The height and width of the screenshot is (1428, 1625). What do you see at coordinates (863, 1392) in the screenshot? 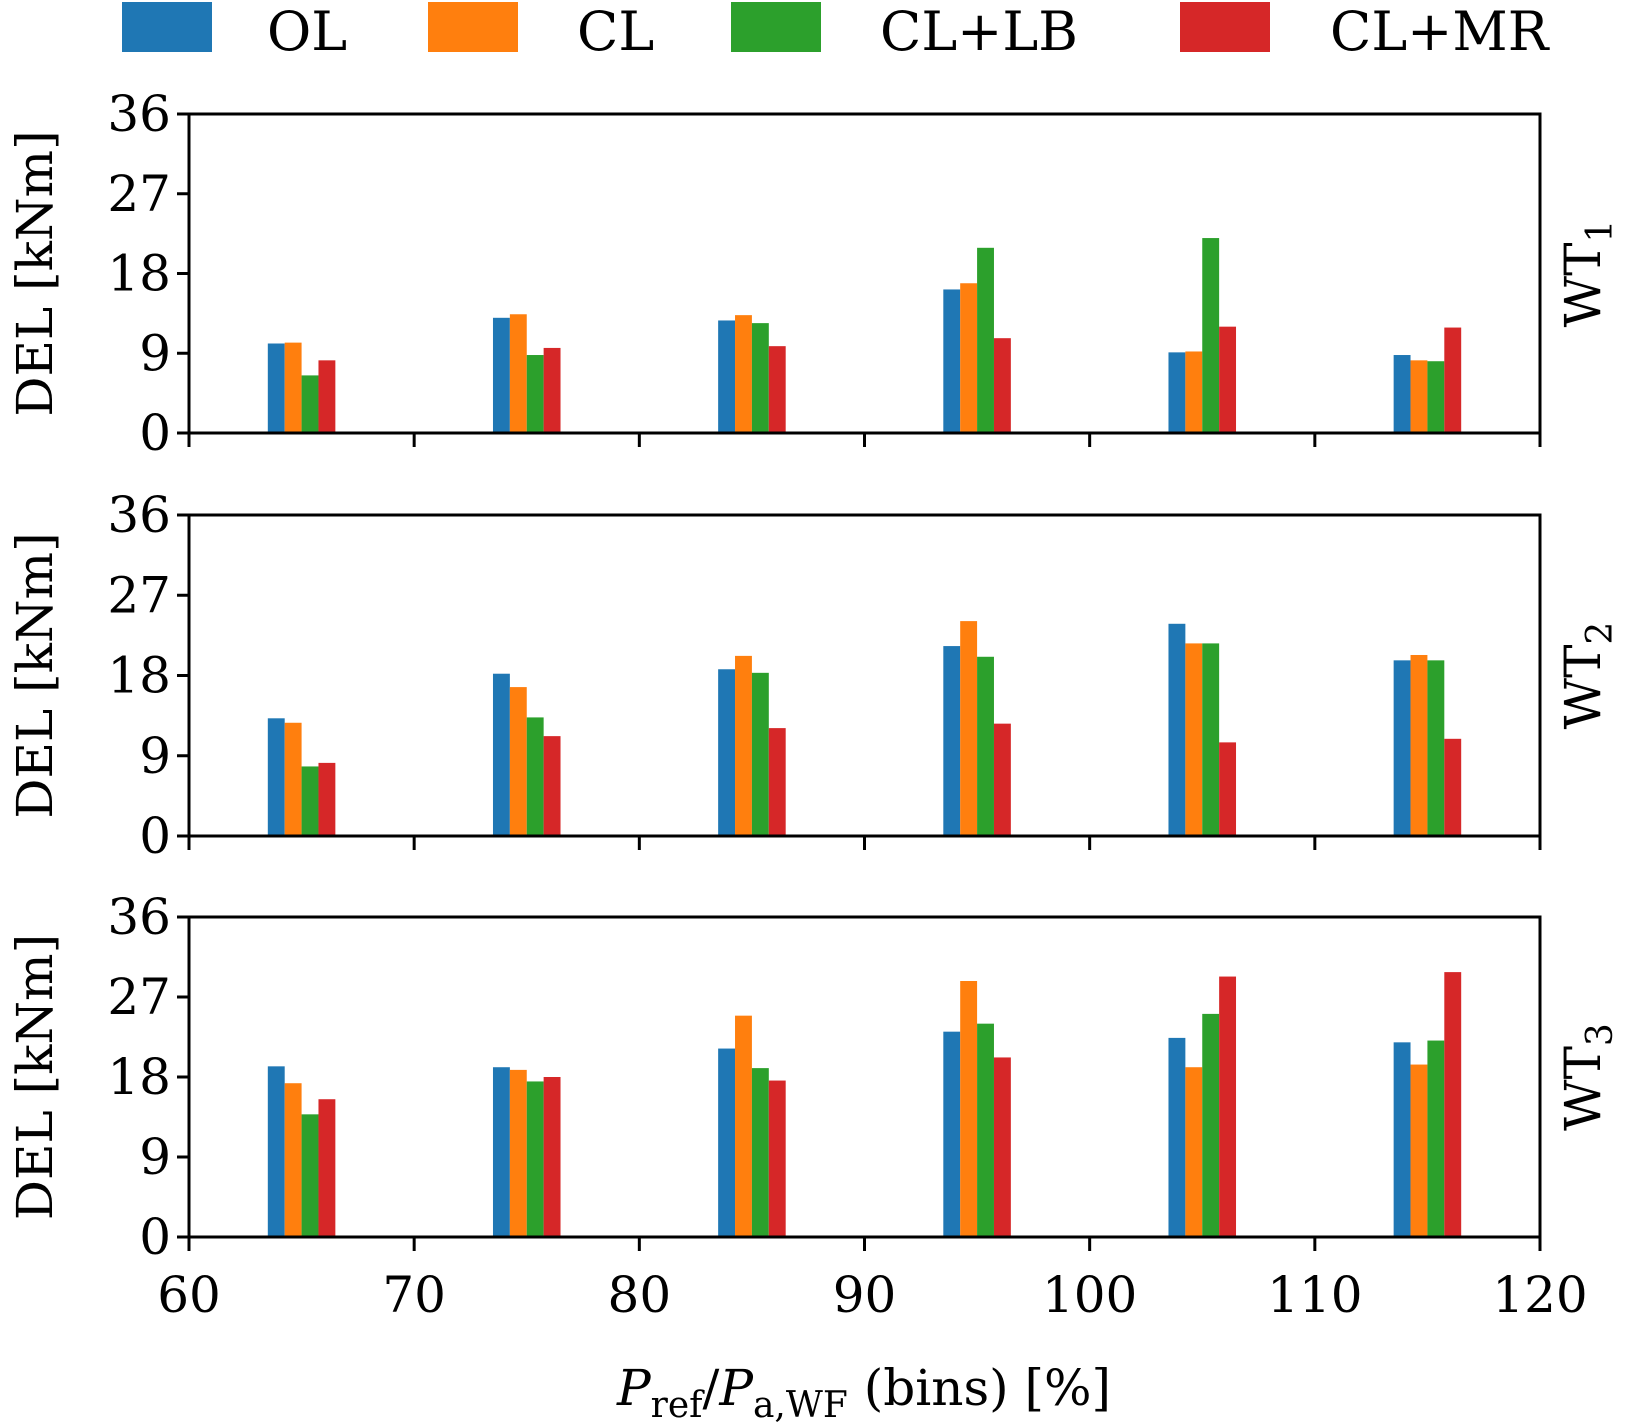
I see `x-axis-label: Pref/Pa,WF (bins) [%]` at bounding box center [863, 1392].